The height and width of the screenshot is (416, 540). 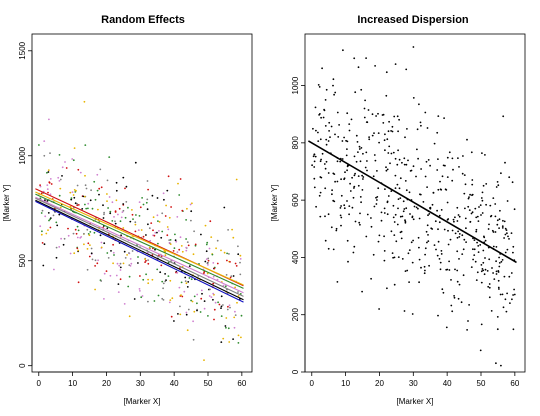 What do you see at coordinates (139, 250) in the screenshot?
I see `regression-line` at bounding box center [139, 250].